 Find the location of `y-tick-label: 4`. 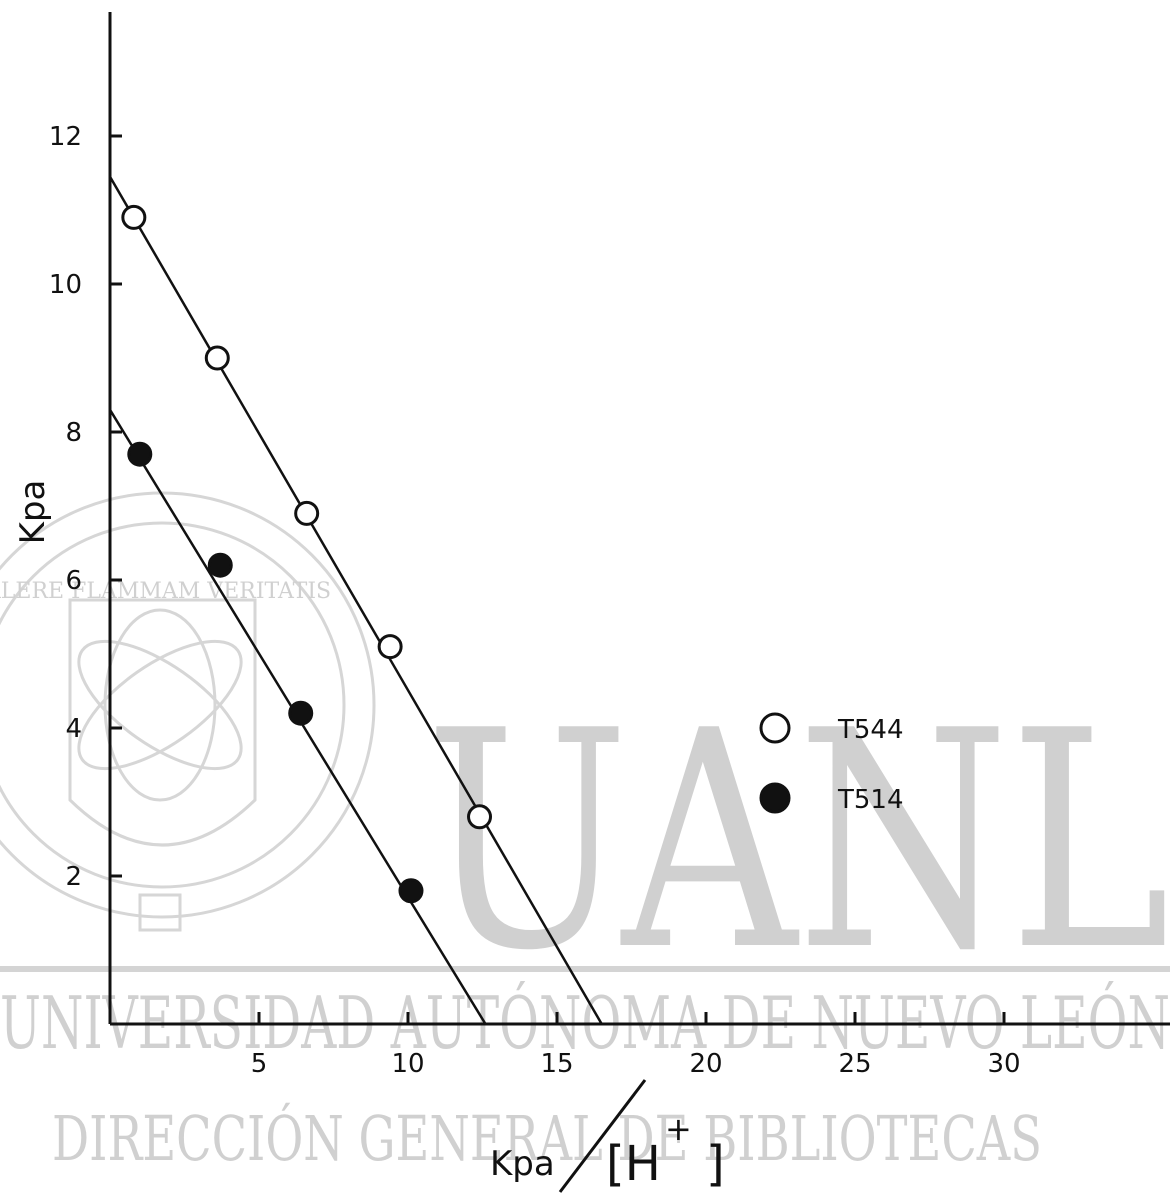

y-tick-label: 4 is located at coordinates (73, 729).